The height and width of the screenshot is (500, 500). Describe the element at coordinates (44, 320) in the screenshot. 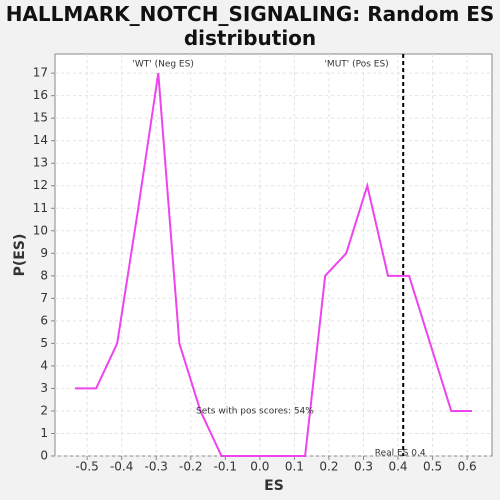

I see `y-tick-label: 6` at that location.